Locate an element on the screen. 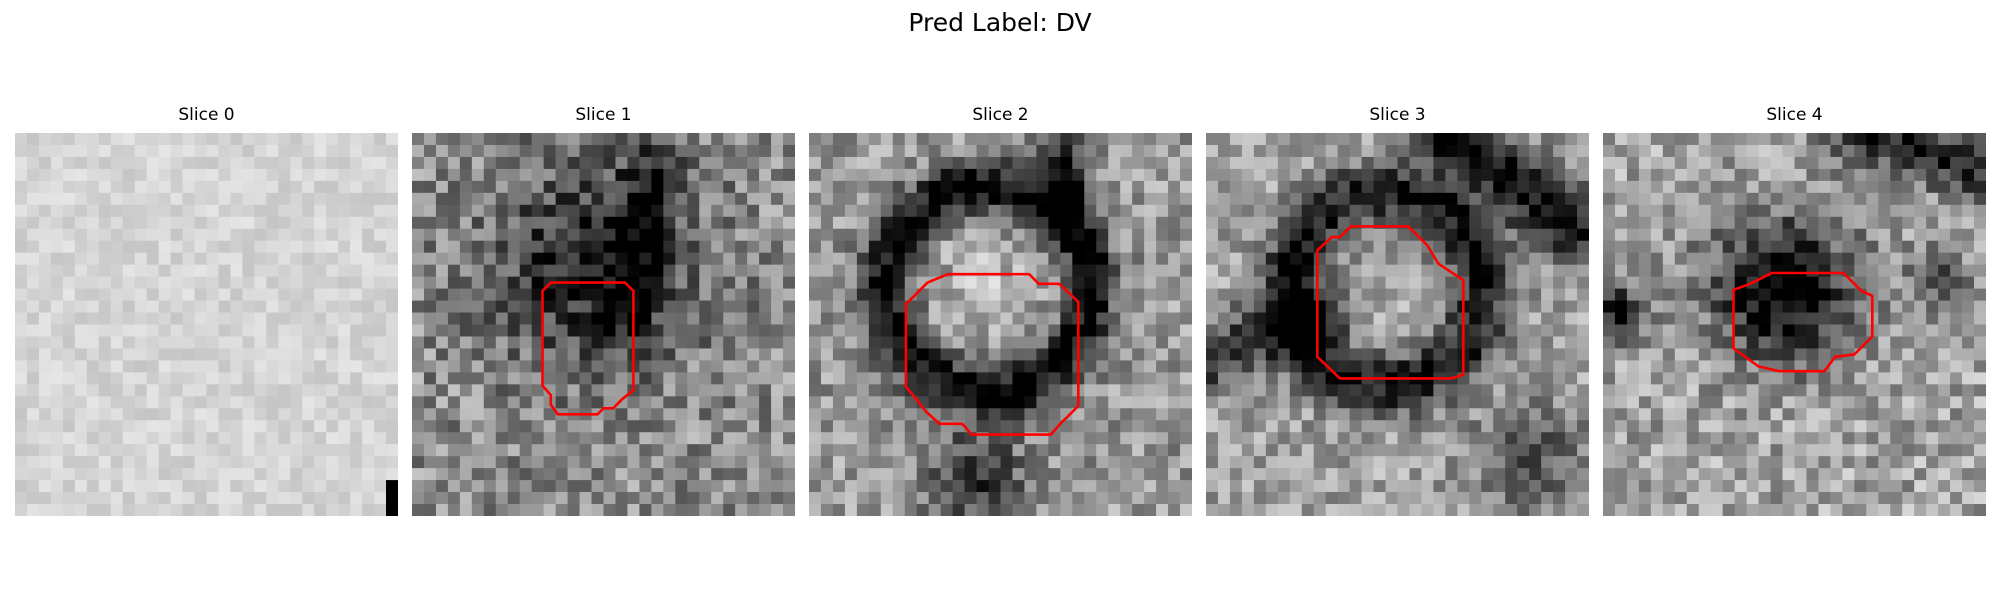  slice-title-3: Slice 3 is located at coordinates (1397, 115).